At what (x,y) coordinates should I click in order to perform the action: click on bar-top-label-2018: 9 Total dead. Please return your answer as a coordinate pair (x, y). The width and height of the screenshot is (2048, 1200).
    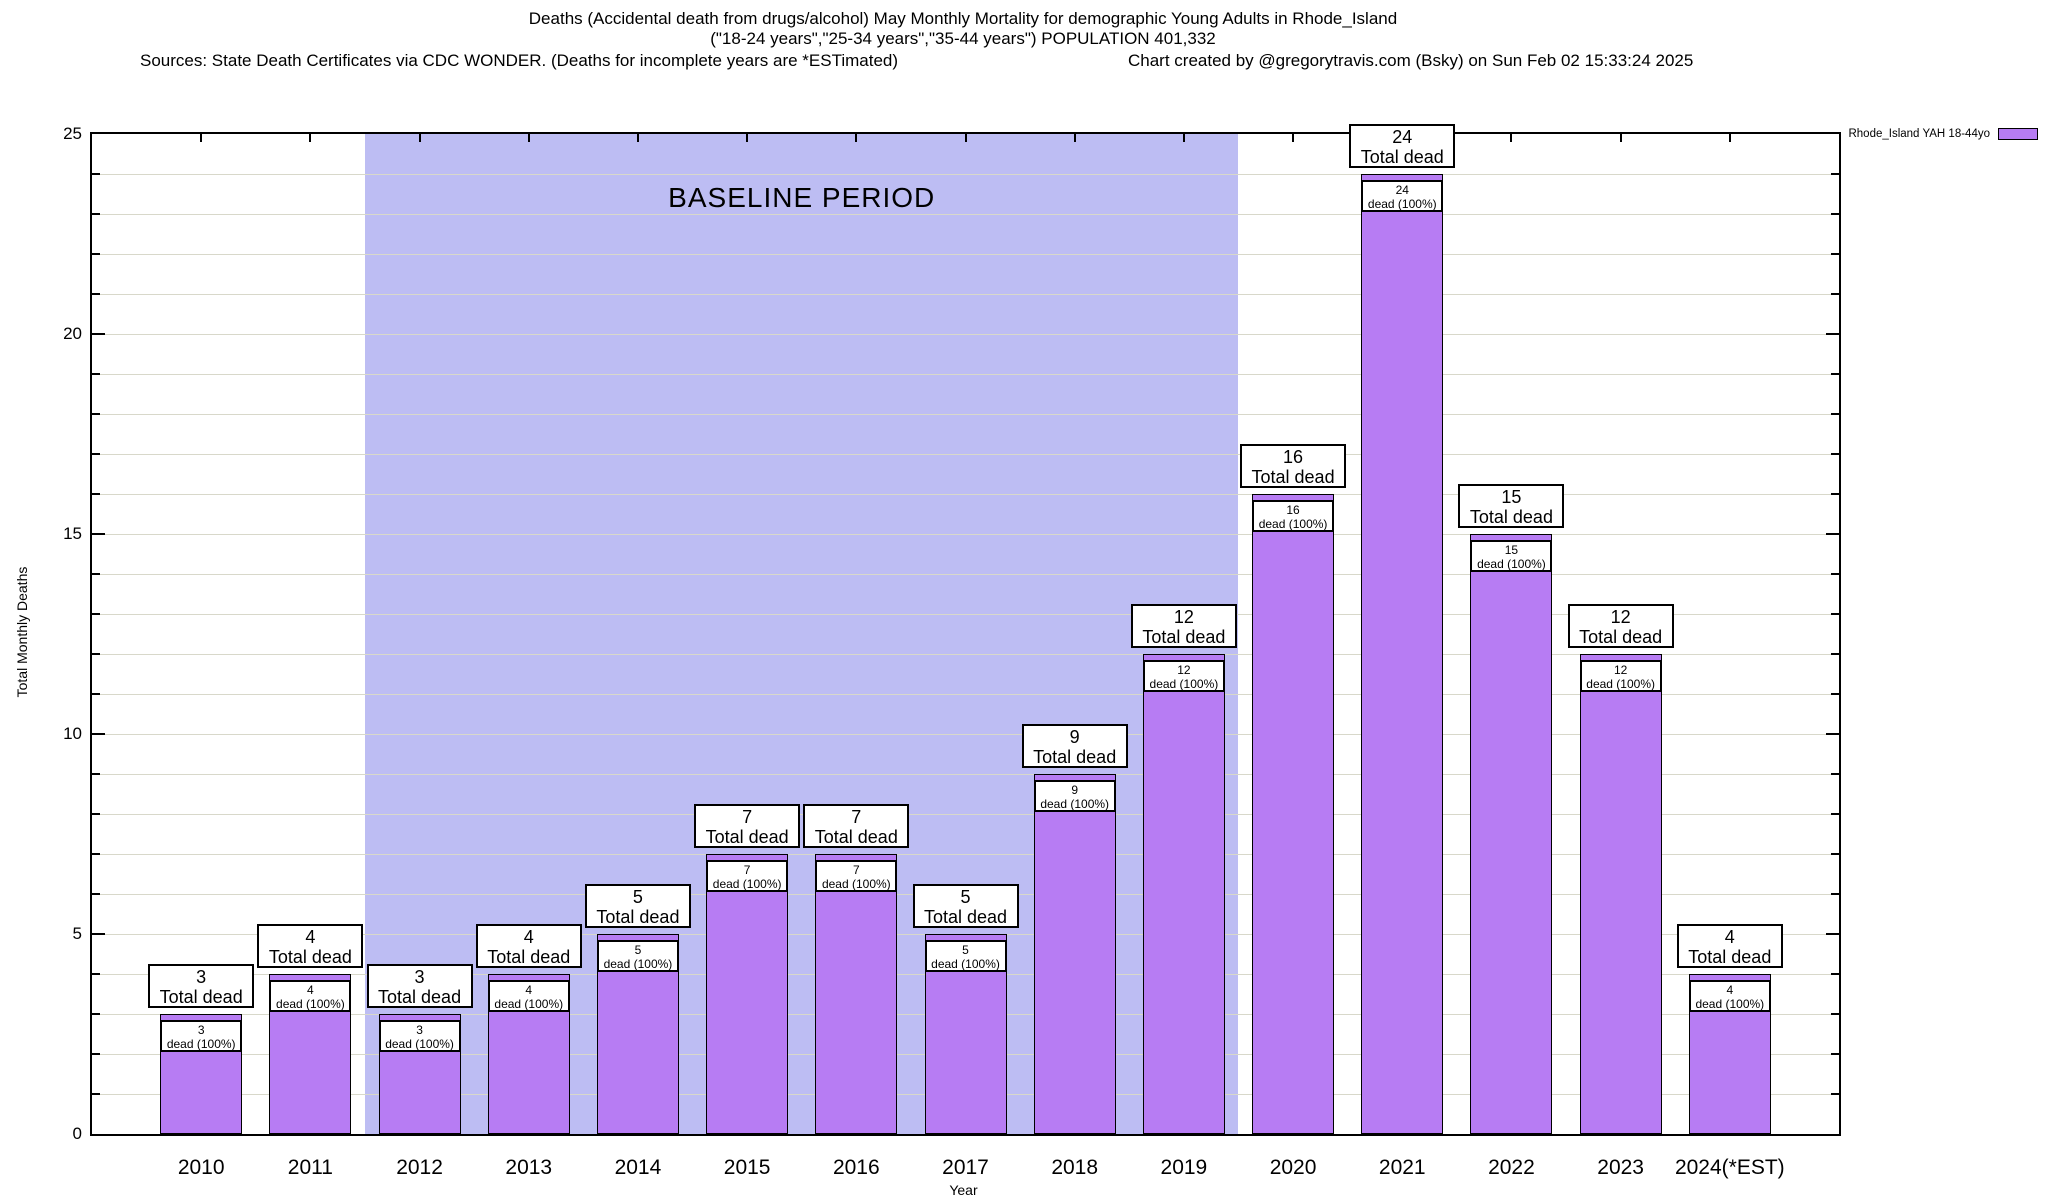
    Looking at the image, I should click on (1074, 746).